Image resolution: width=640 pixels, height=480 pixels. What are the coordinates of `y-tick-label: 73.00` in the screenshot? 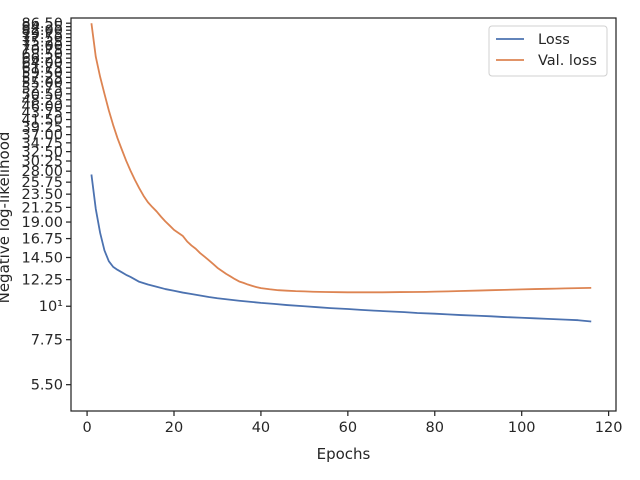 It's located at (42, 46).